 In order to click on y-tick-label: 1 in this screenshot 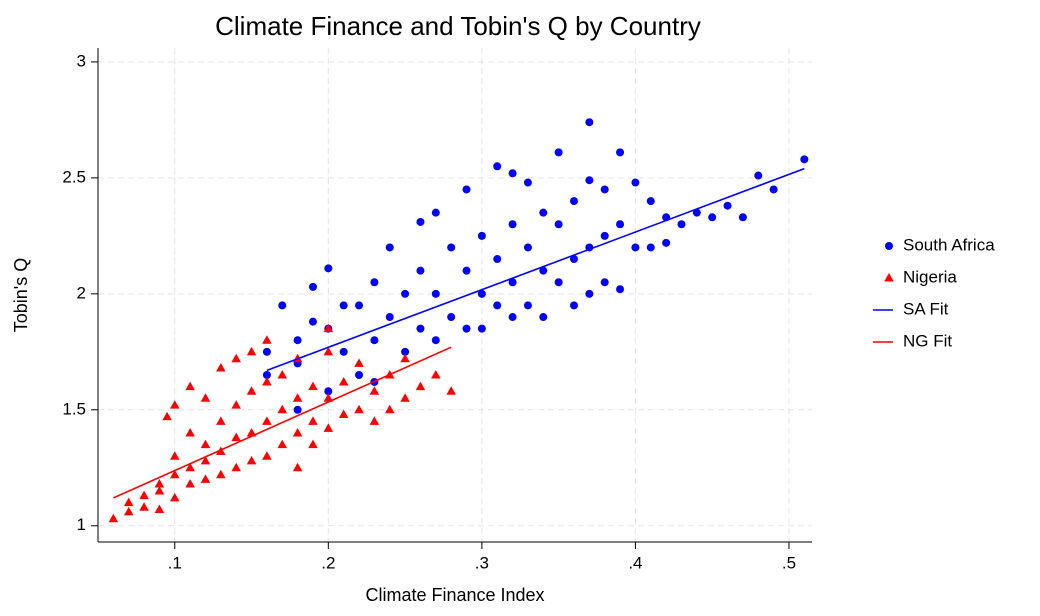, I will do `click(81, 524)`.